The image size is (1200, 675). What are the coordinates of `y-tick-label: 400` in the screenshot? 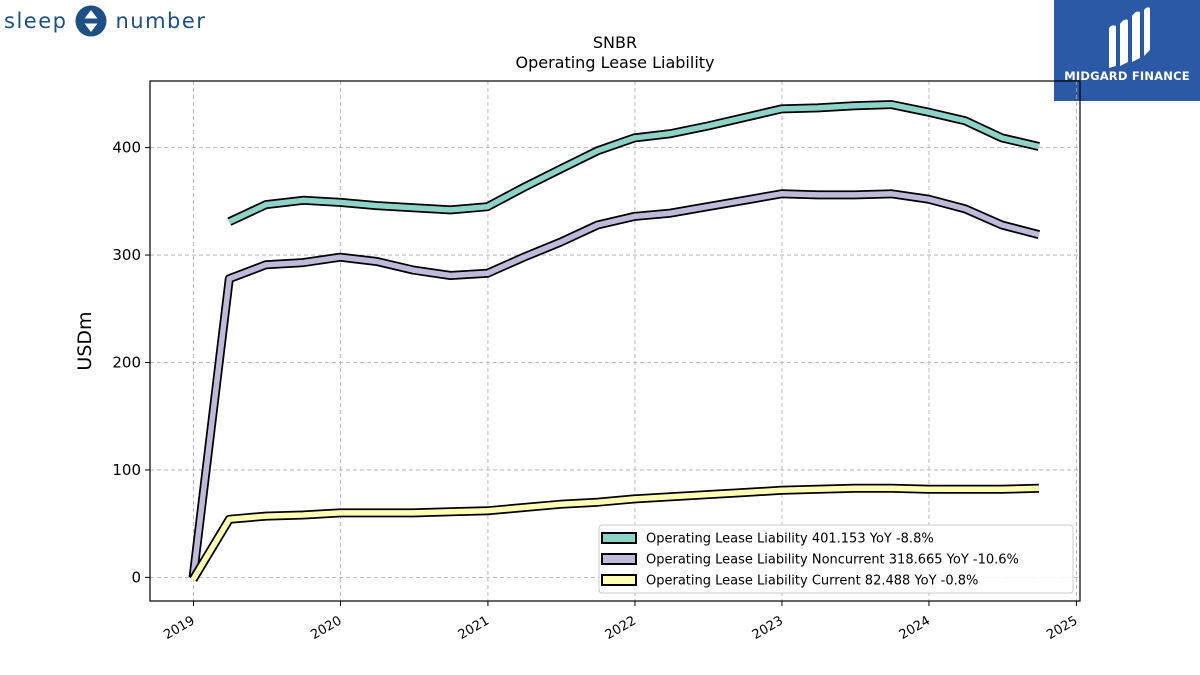 It's located at (126, 148).